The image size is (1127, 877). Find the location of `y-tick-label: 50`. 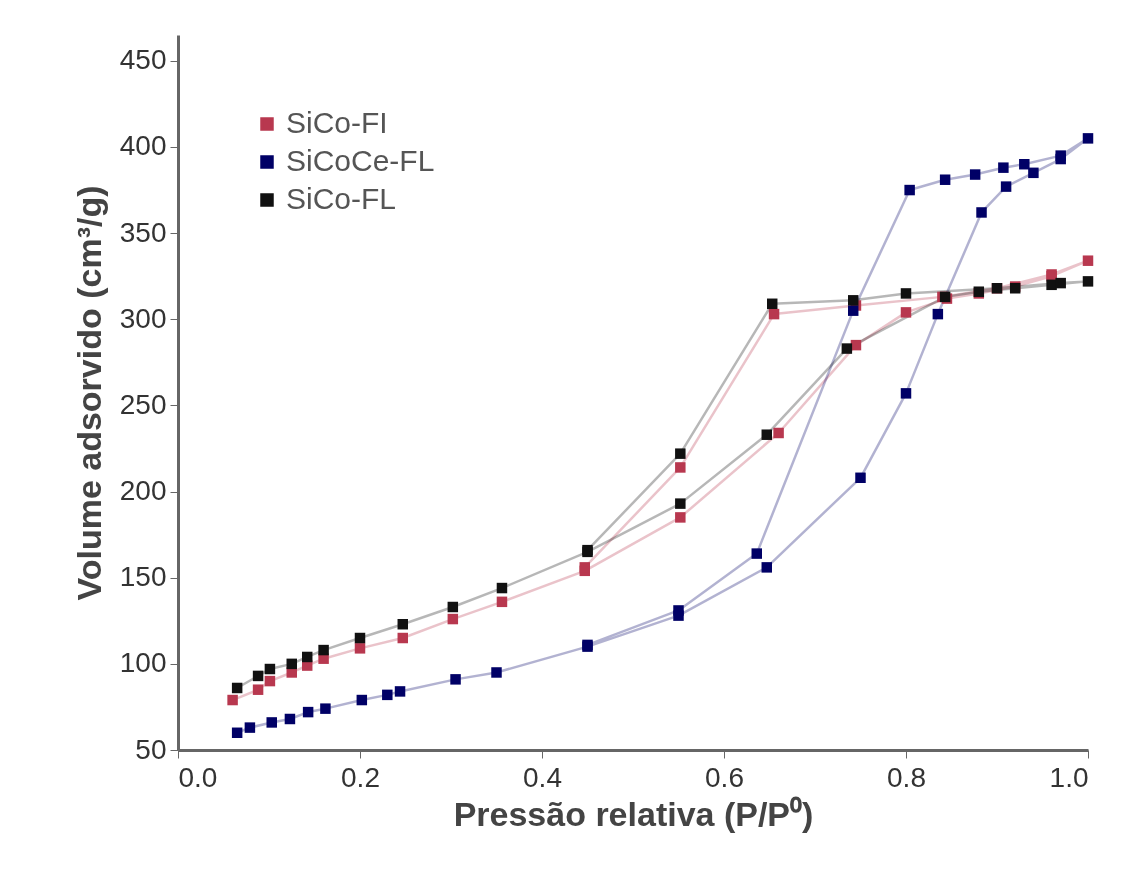

y-tick-label: 50 is located at coordinates (151, 749).